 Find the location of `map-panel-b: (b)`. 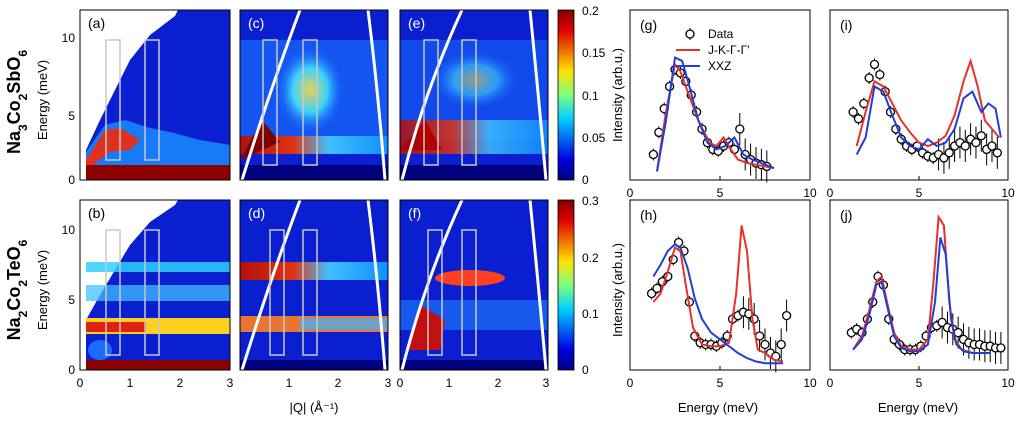

map-panel-b: (b) is located at coordinates (155, 285).